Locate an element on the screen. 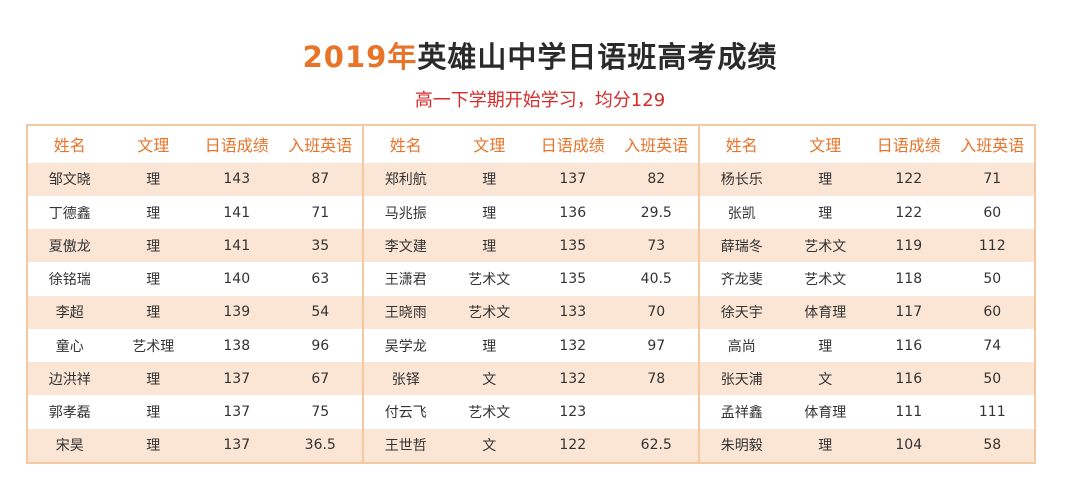 The image size is (1080, 501). table-row: 张铎 文 132 78 is located at coordinates (531, 379).